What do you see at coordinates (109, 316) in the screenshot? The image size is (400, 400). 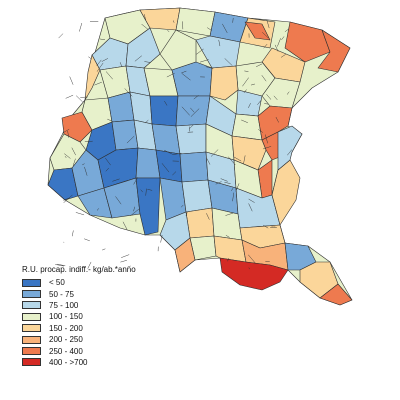 I see `legend-item: 100 - 150` at bounding box center [109, 316].